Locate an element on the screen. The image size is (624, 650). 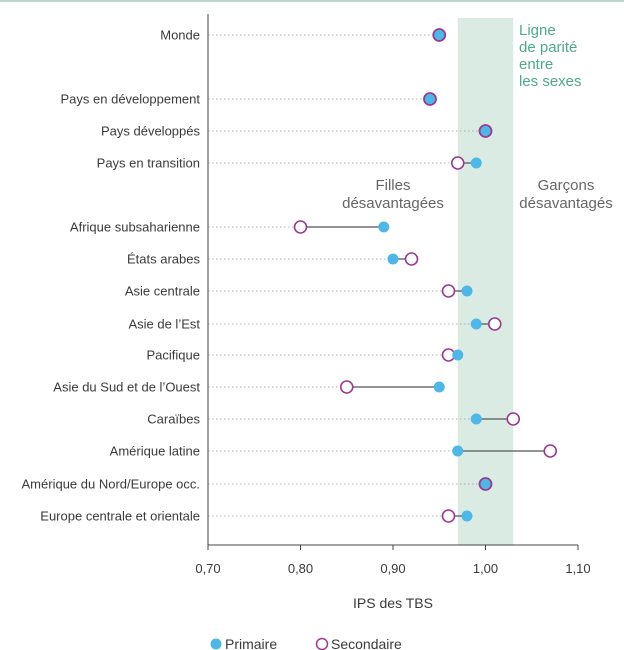
category-label: Asie du Sud et de l’Ouest is located at coordinates (126, 387).